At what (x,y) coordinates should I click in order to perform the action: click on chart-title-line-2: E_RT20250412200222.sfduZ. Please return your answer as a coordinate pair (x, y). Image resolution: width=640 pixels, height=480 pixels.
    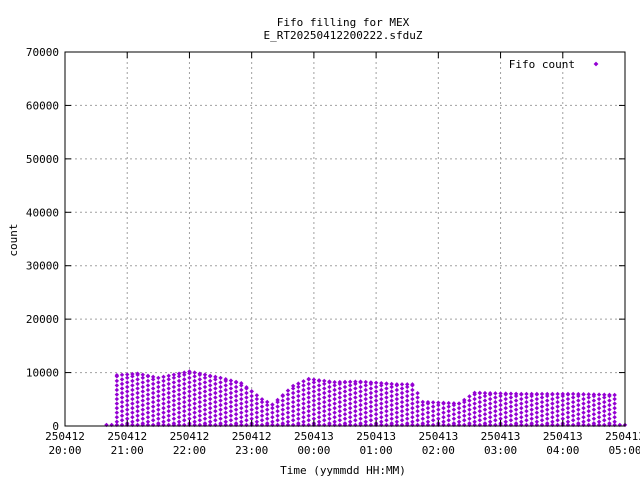
    Looking at the image, I should click on (343, 35).